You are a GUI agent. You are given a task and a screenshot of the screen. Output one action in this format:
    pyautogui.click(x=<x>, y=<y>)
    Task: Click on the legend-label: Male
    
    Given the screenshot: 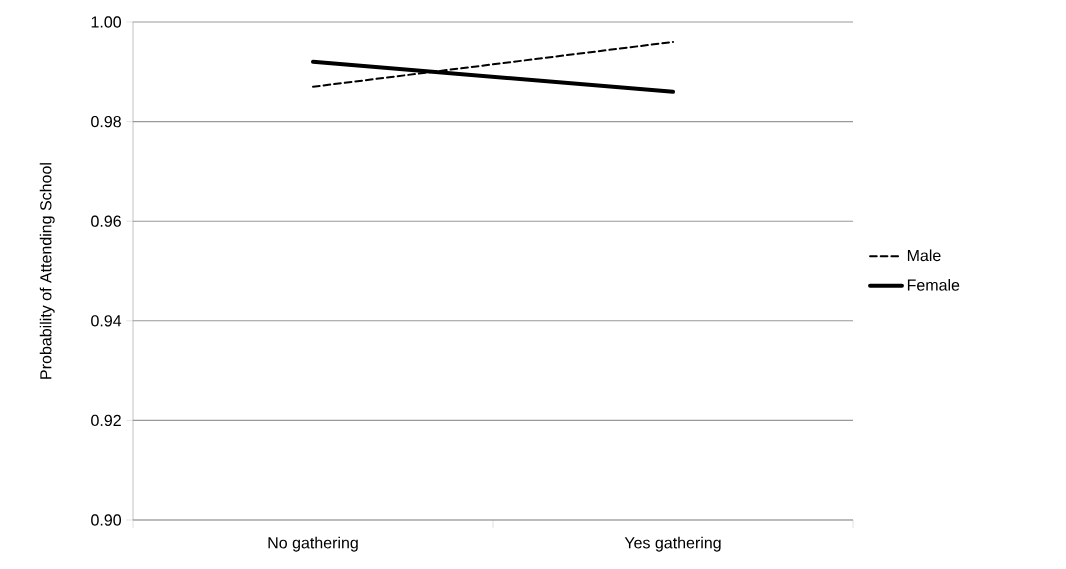 What is the action you would take?
    pyautogui.click(x=924, y=255)
    